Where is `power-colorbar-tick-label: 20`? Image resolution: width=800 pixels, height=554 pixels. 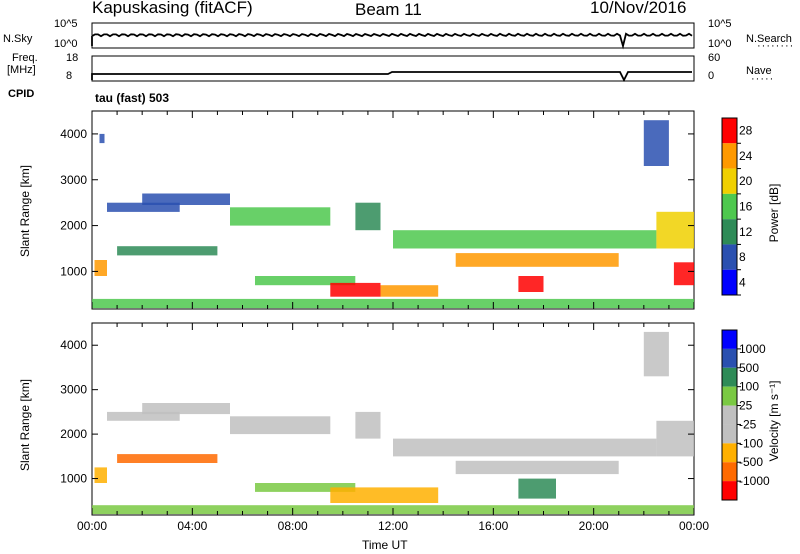 power-colorbar-tick-label: 20 is located at coordinates (746, 181).